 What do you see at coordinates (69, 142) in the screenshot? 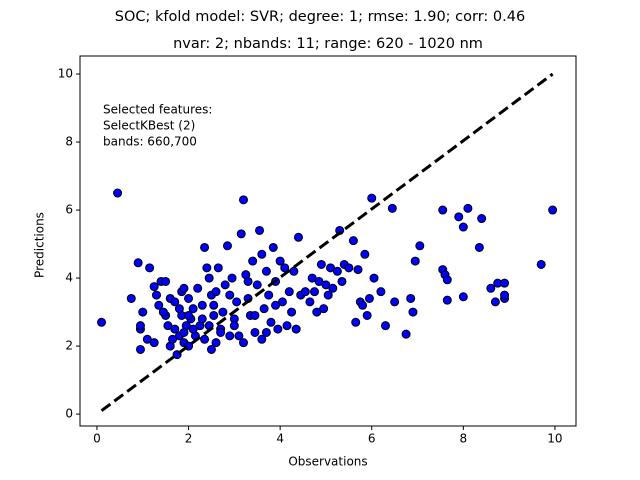
I see `y-tick-label: 8` at bounding box center [69, 142].